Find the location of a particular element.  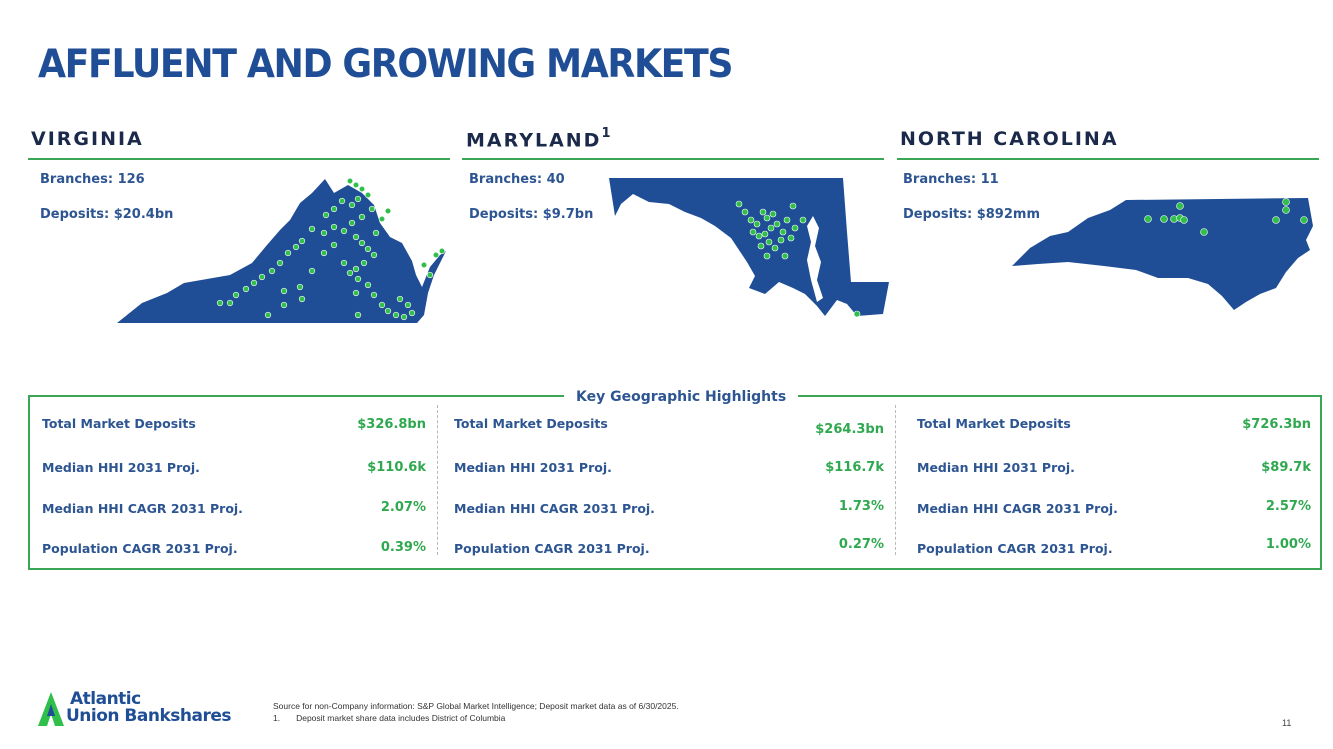

virginia-branches: Branches: 126 is located at coordinates (92, 179).